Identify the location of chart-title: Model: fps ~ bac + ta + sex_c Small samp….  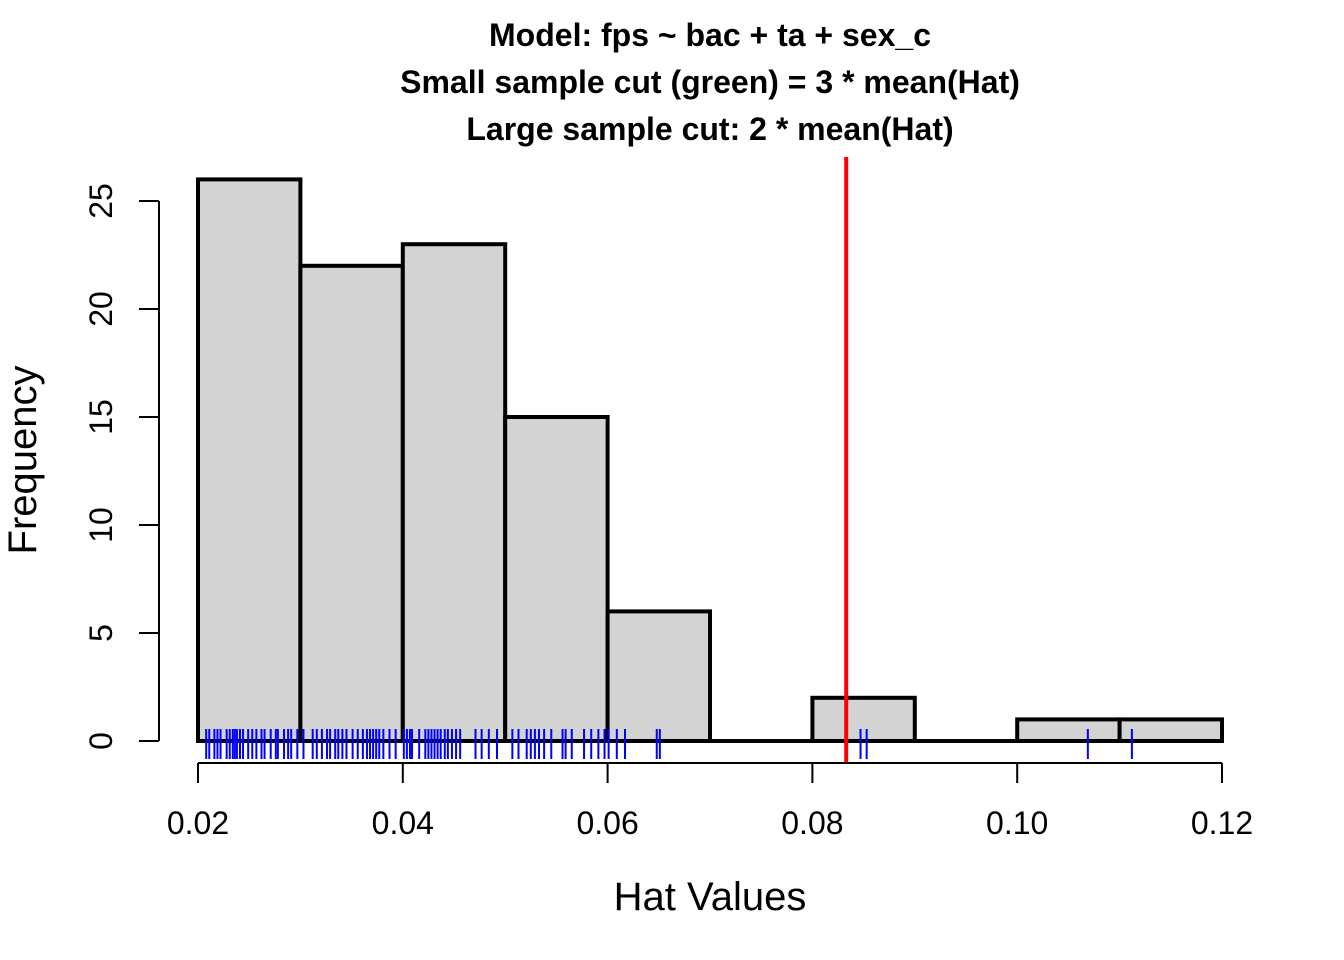
(710, 82).